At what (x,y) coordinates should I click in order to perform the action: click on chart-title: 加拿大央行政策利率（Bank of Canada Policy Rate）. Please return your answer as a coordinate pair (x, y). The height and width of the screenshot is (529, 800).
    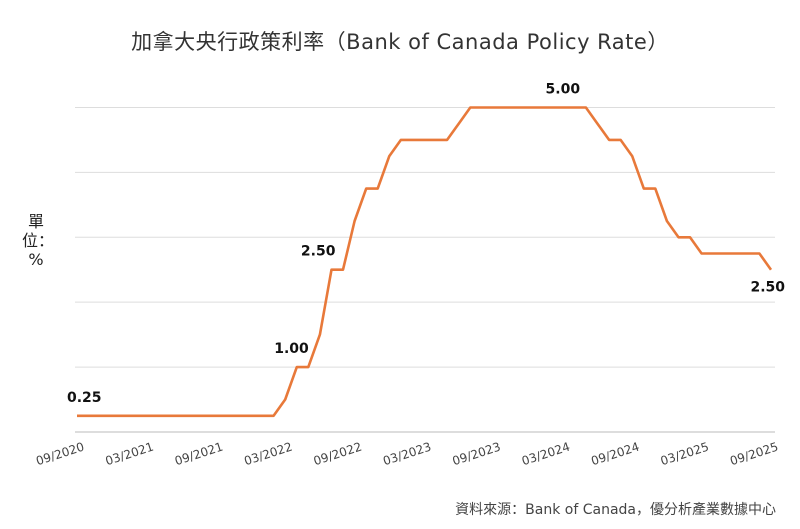
    Looking at the image, I should click on (400, 42).